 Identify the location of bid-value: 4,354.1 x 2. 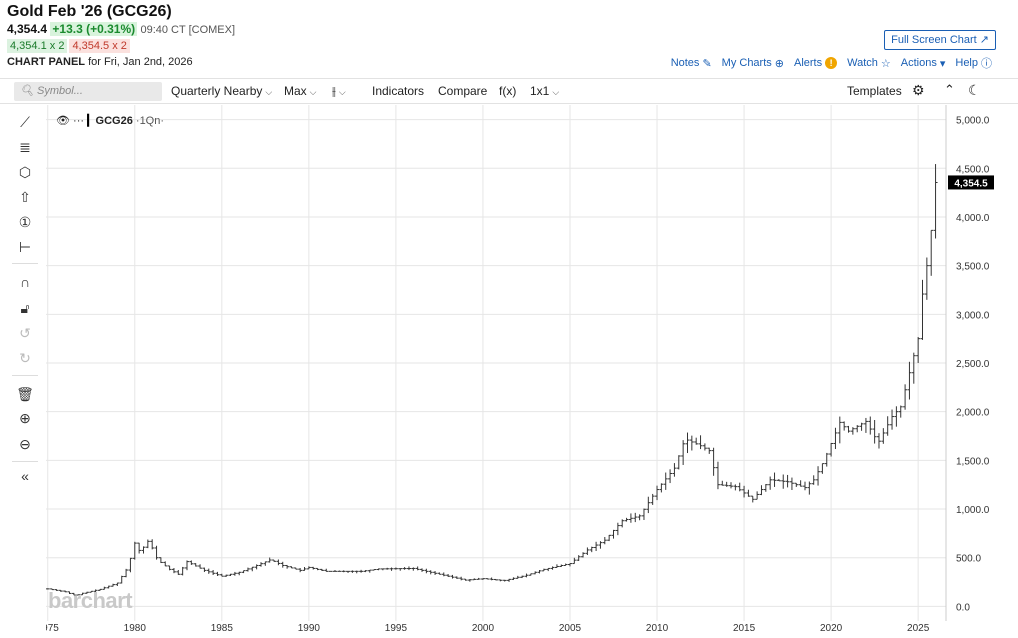
(37, 46).